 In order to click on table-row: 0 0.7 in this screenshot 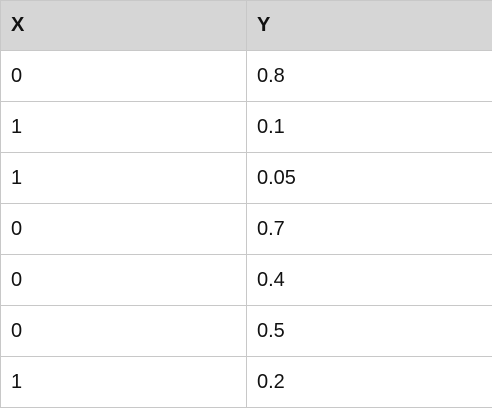, I will do `click(246, 229)`.